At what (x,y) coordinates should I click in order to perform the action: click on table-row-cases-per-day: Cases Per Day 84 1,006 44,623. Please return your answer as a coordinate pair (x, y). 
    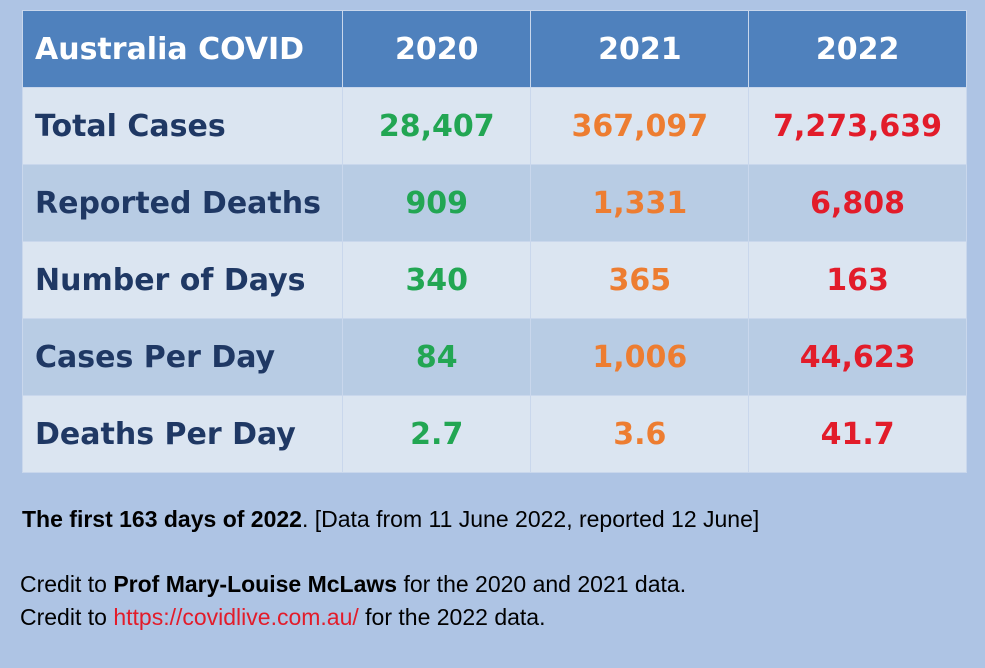
    Looking at the image, I should click on (494, 357).